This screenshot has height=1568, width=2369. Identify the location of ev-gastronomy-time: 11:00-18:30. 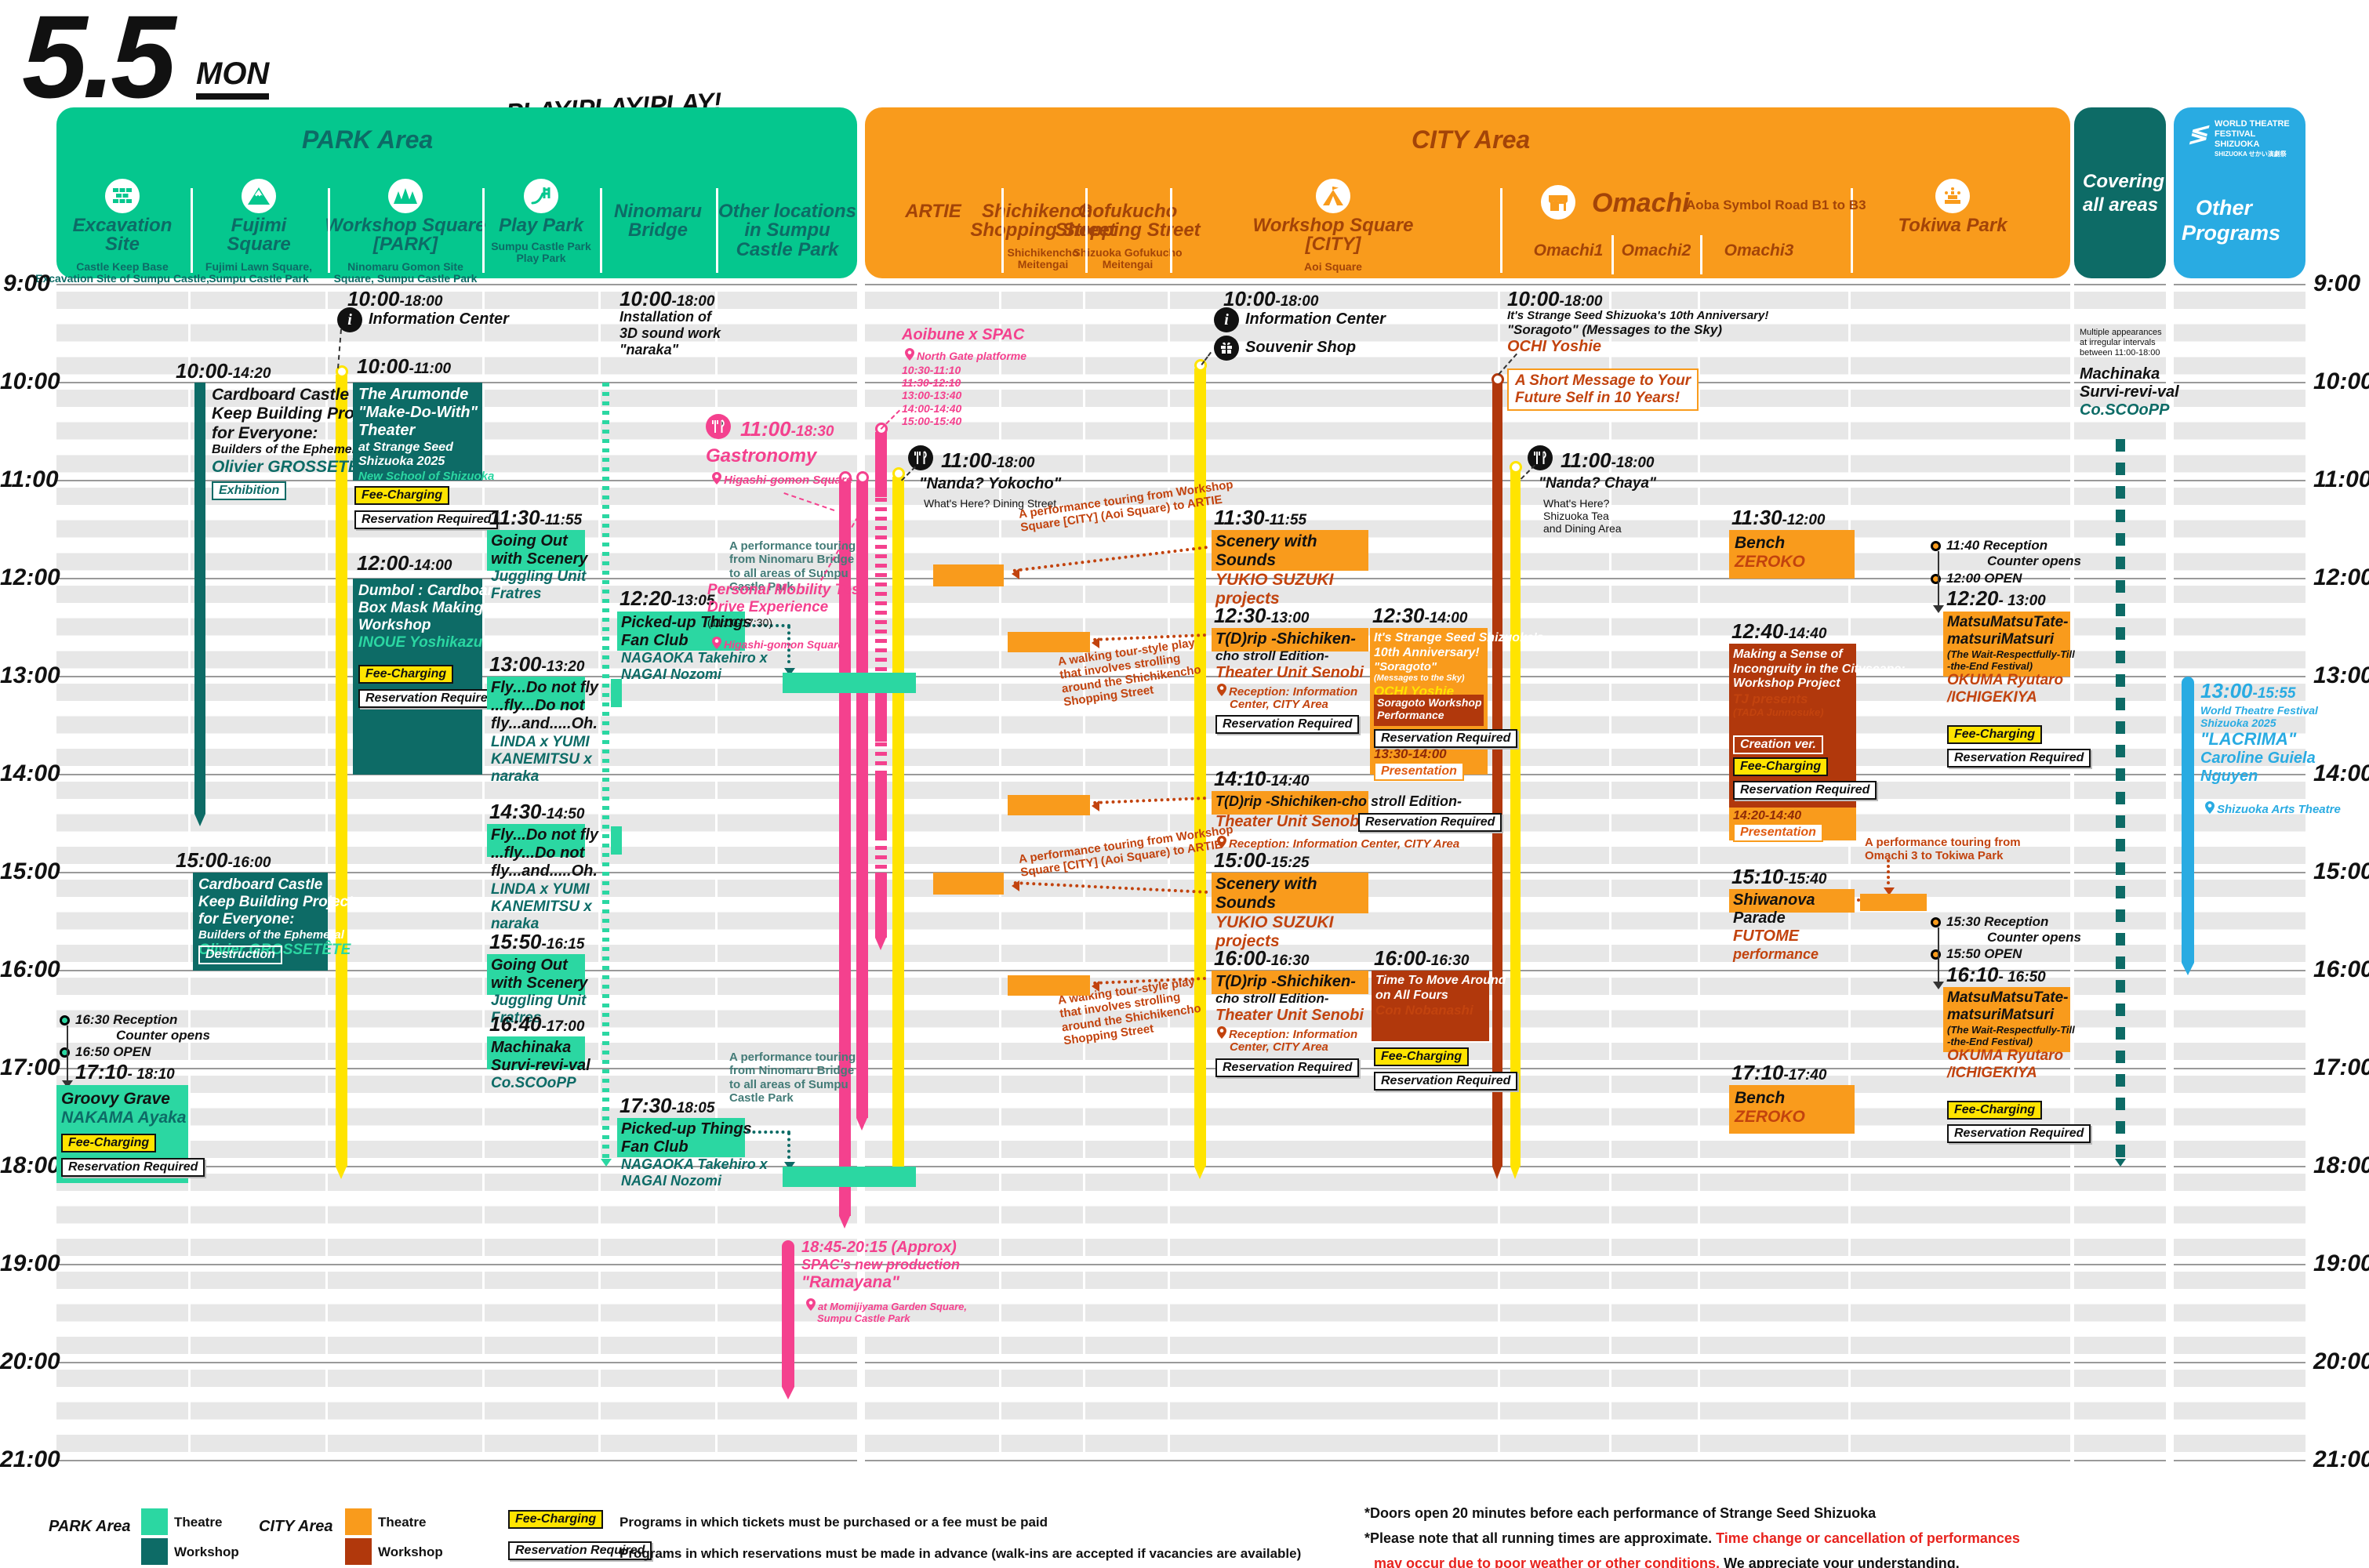
(787, 429).